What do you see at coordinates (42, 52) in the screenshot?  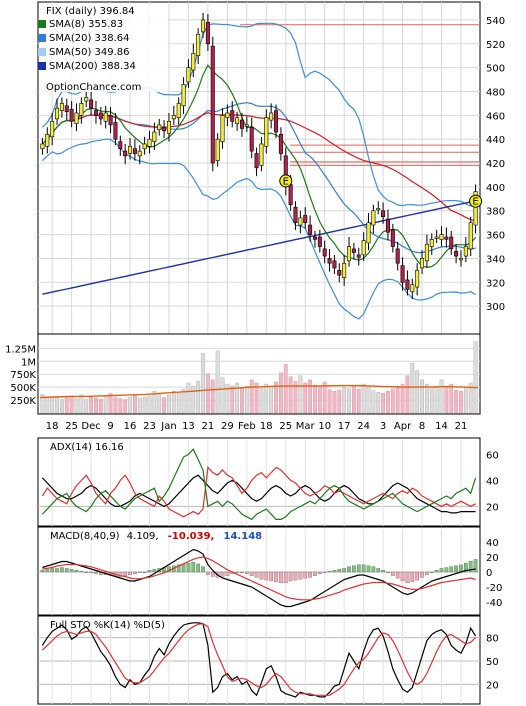 I see `legend-swatch` at bounding box center [42, 52].